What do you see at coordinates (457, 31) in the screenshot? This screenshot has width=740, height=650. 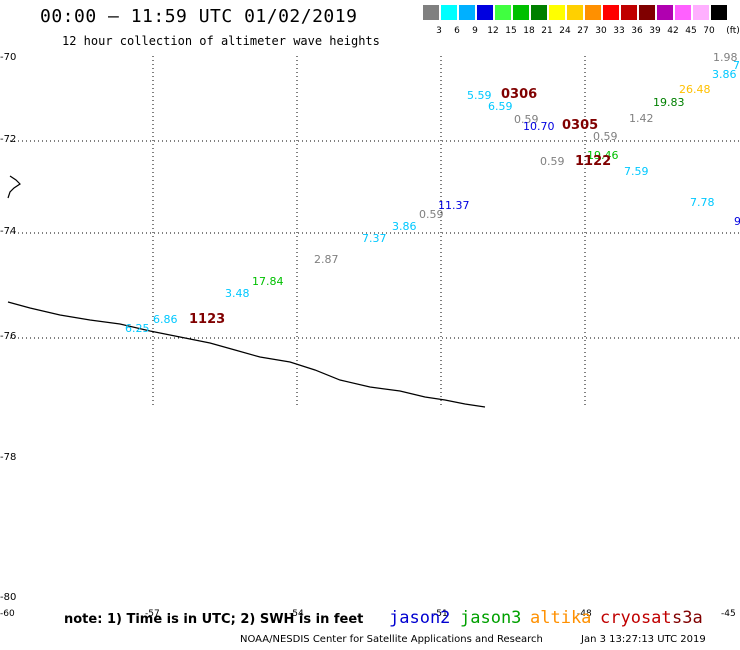 I see `colorbar-label: 6` at bounding box center [457, 31].